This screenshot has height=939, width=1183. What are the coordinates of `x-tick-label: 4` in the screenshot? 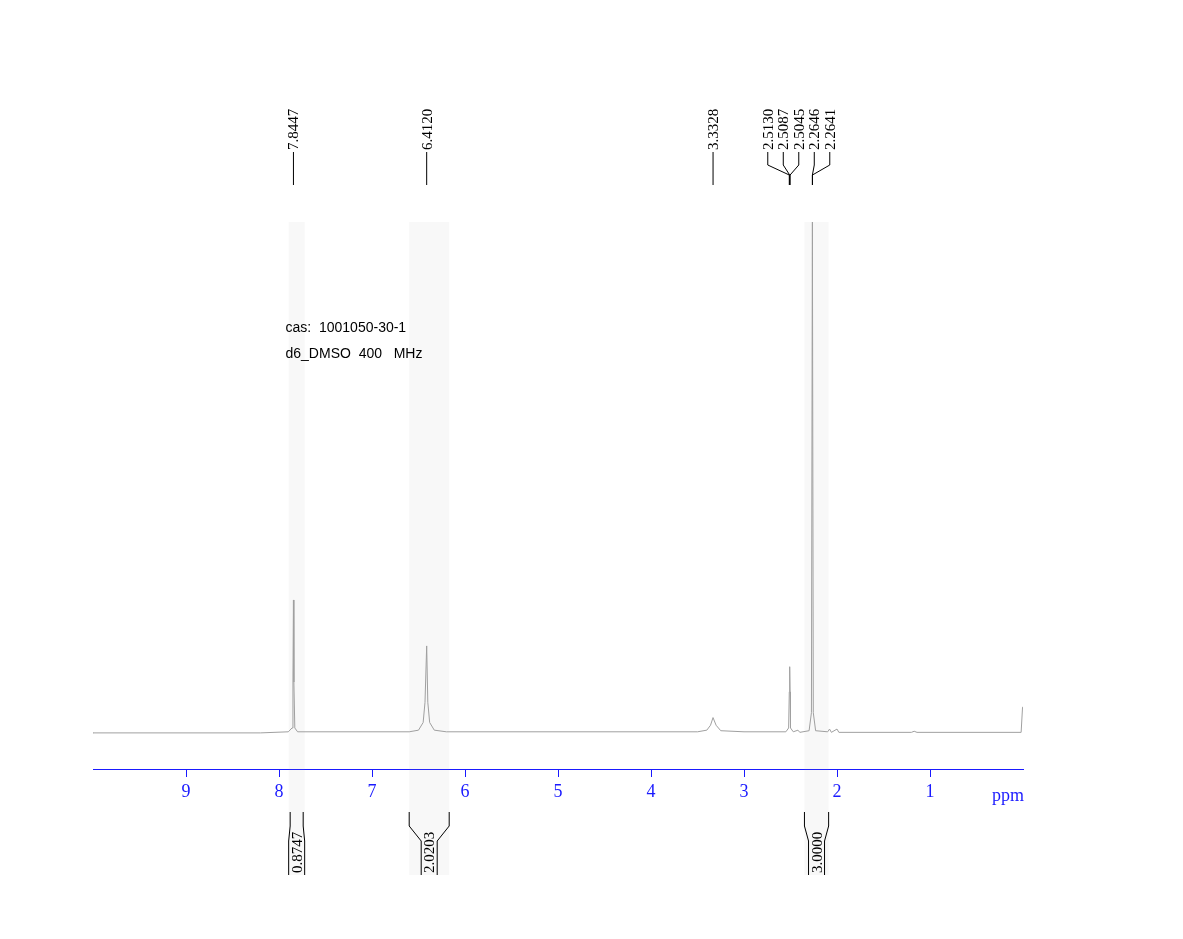 It's located at (651, 790).